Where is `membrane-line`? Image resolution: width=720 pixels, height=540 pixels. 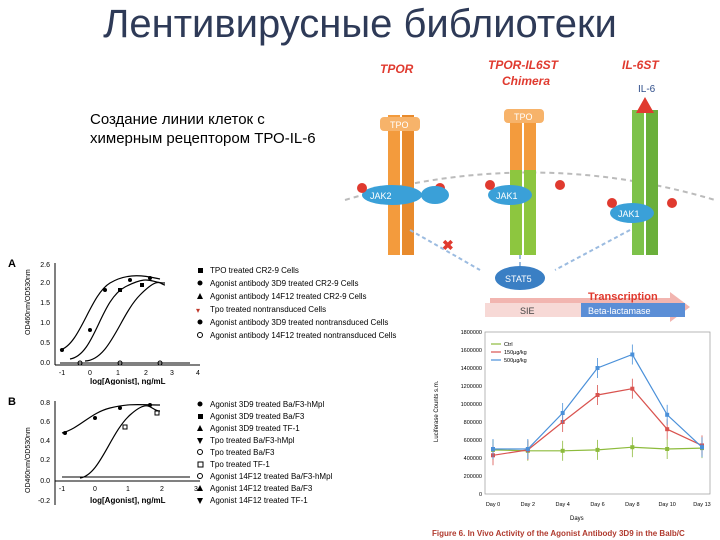
membrane-line is located at coordinates (530, 186).